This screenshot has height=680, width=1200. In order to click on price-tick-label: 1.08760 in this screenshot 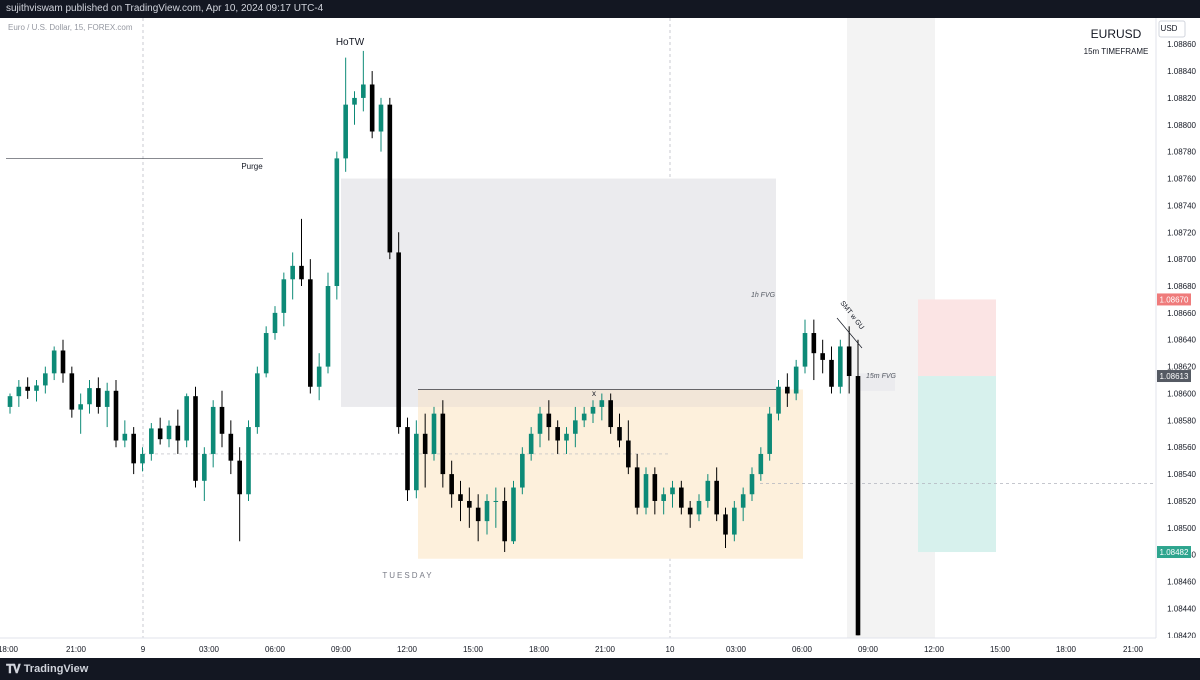, I will do `click(1181, 179)`.